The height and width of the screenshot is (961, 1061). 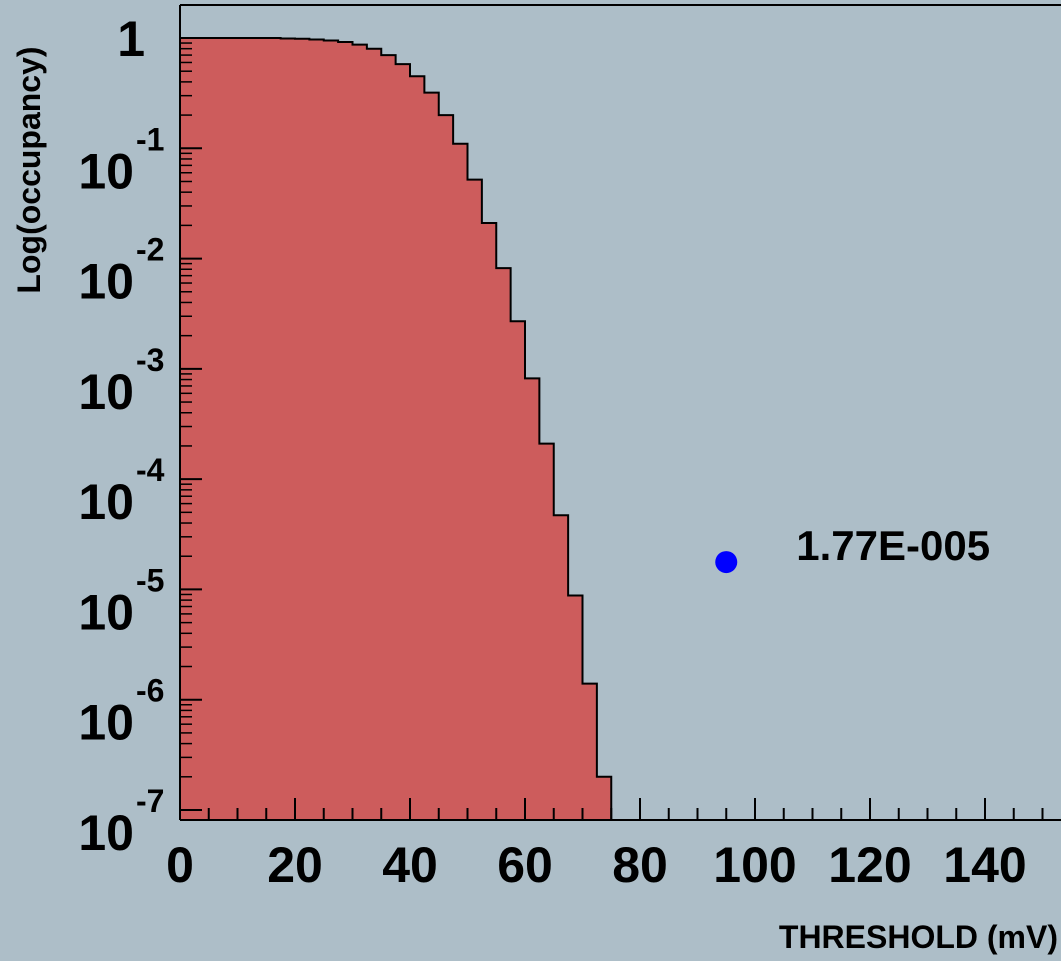 What do you see at coordinates (893, 545) in the screenshot?
I see `annotation-label: 1.77E-005` at bounding box center [893, 545].